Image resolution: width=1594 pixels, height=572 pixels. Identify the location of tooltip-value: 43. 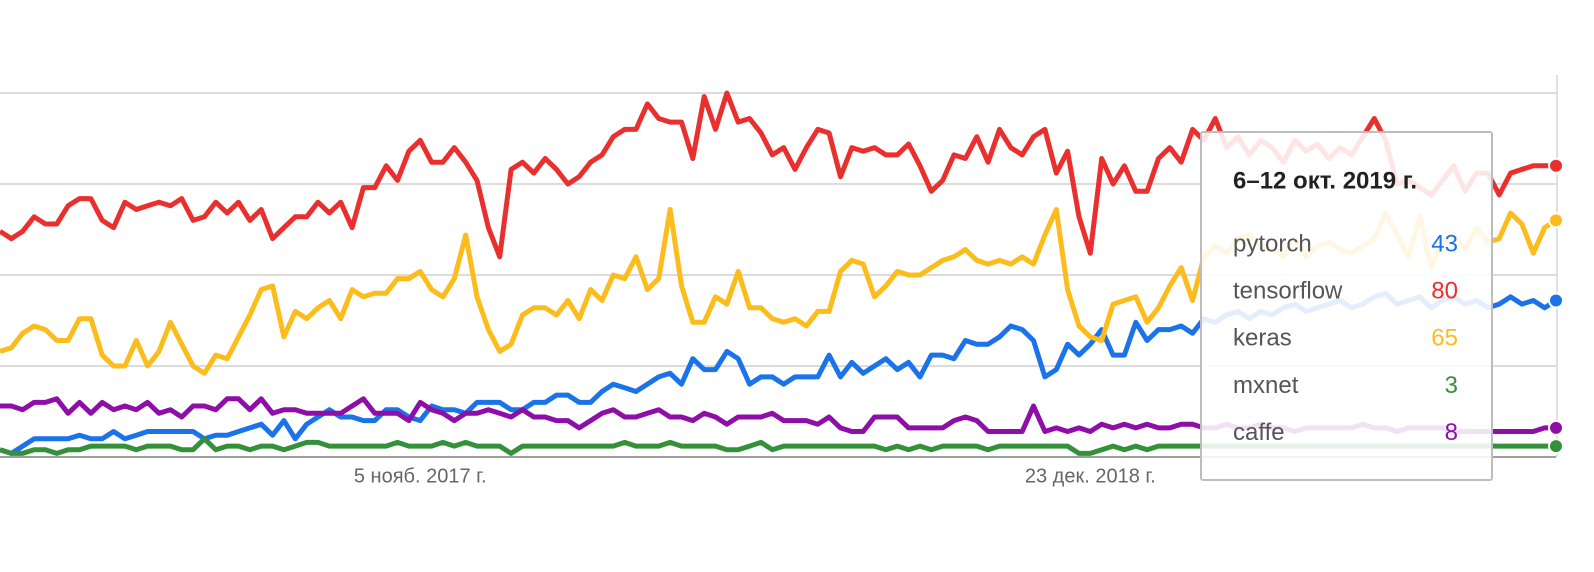
(1444, 243).